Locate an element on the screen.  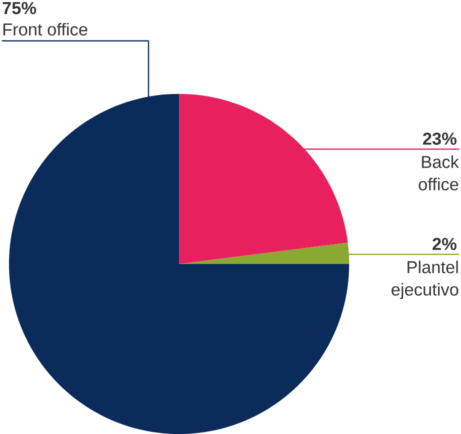
slice-label: Front office is located at coordinates (45, 29).